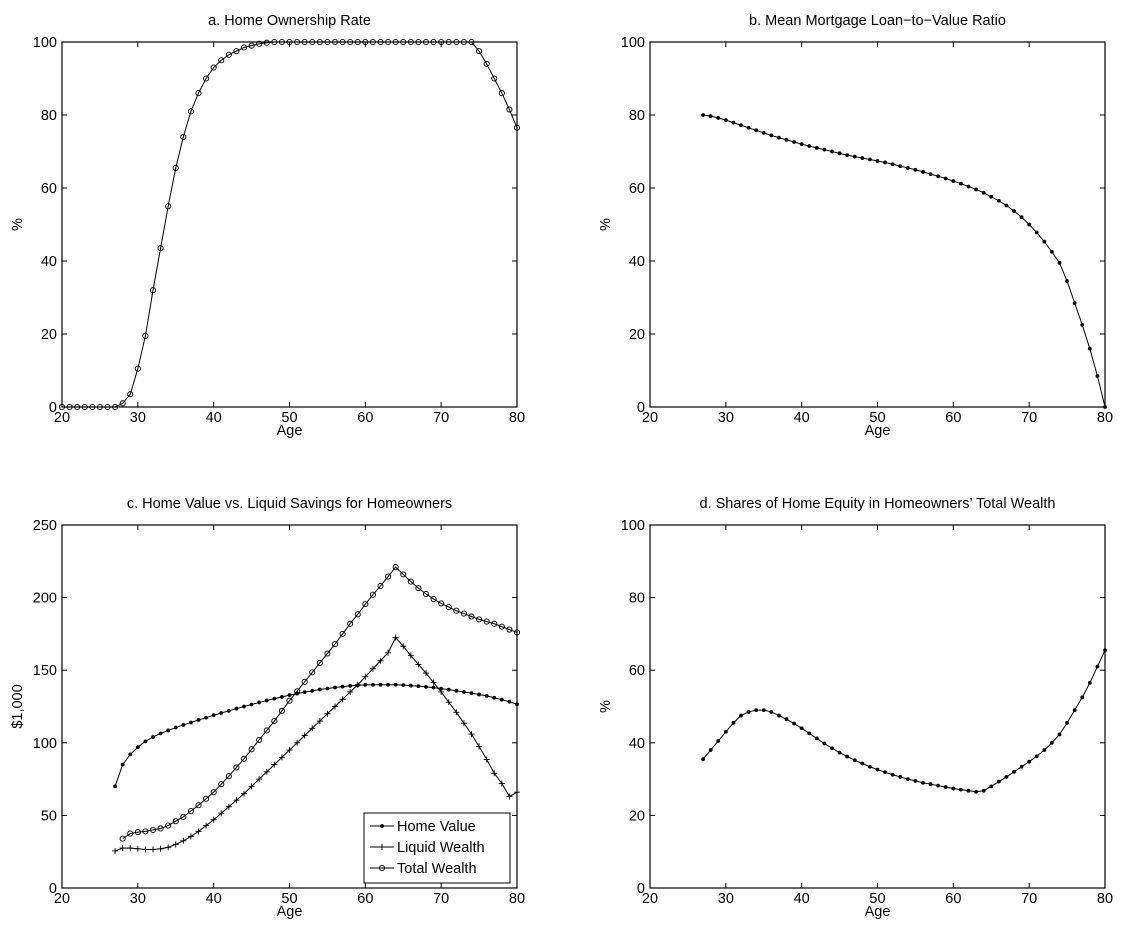 This screenshot has width=1122, height=934. Describe the element at coordinates (436, 827) in the screenshot. I see `legend-label: Home Value` at that location.